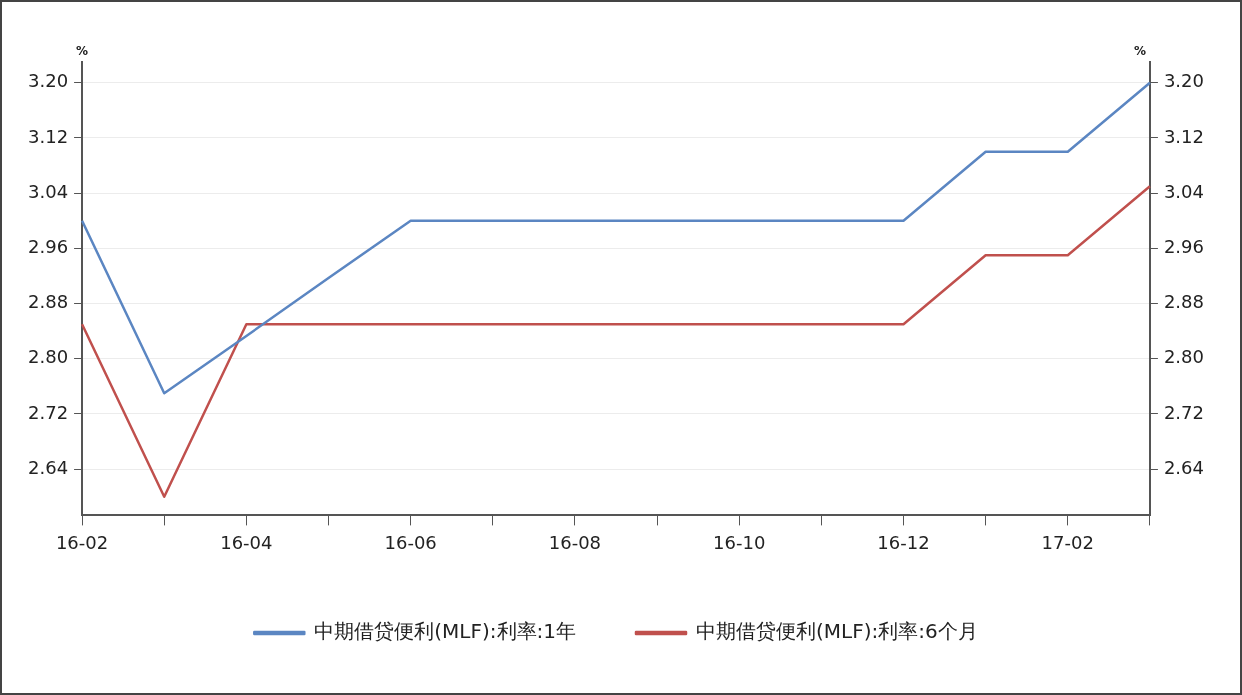 The image size is (1242, 695). Describe the element at coordinates (1183, 246) in the screenshot. I see `y2-tick-label: 2.96` at that location.